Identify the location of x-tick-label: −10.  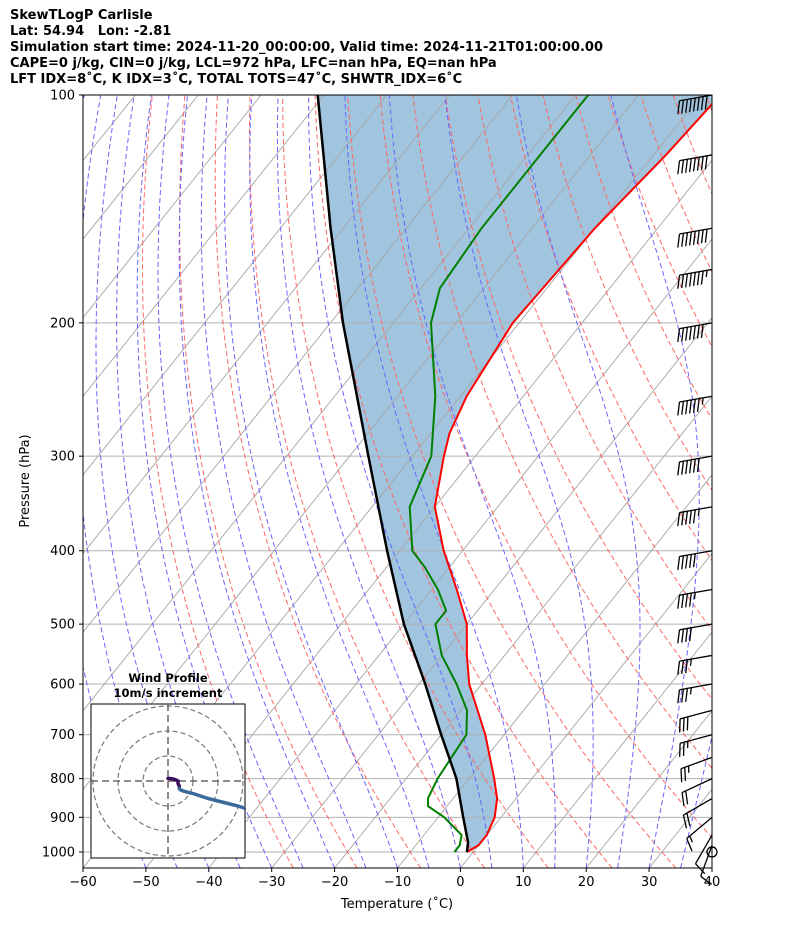
(397, 882).